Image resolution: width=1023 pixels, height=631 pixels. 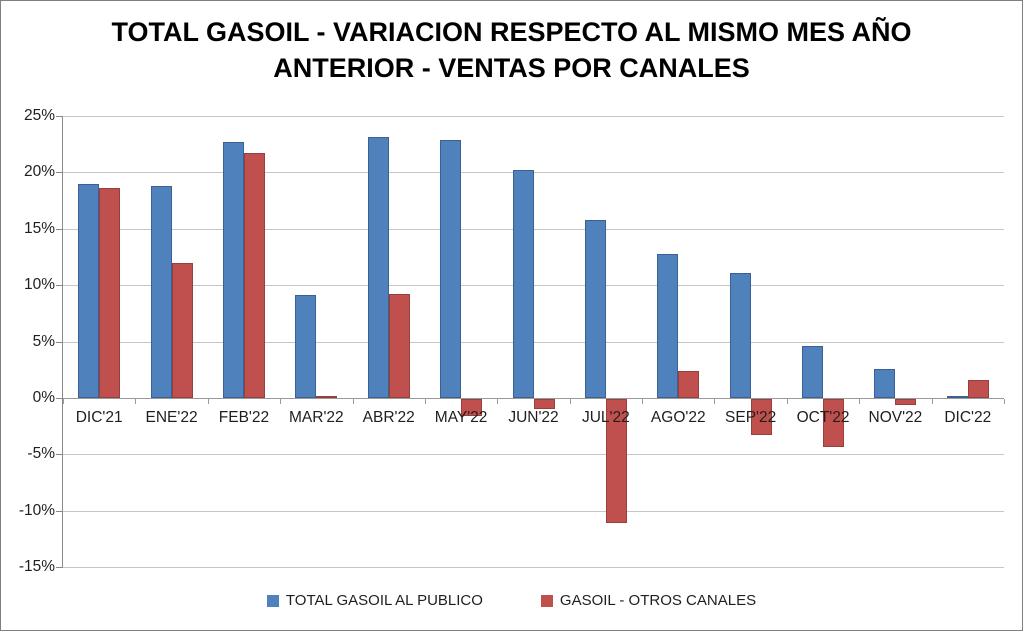 I want to click on x-axis-line, so click(x=533, y=398).